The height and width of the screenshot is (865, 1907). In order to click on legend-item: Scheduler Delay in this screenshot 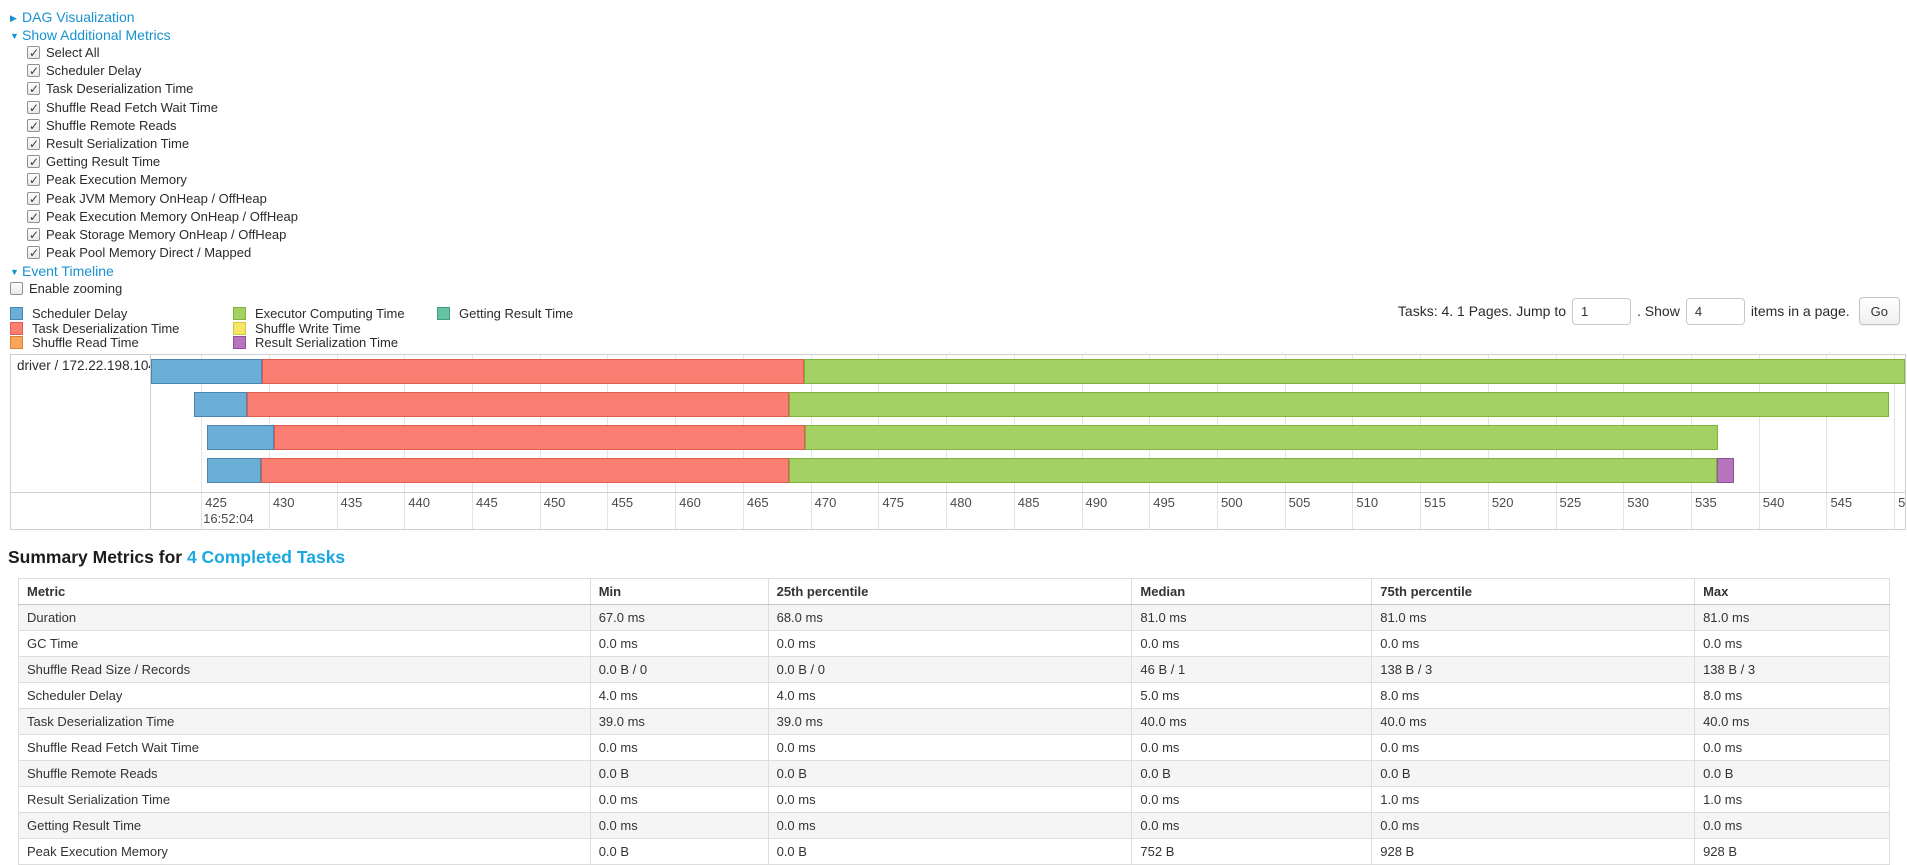, I will do `click(121, 313)`.